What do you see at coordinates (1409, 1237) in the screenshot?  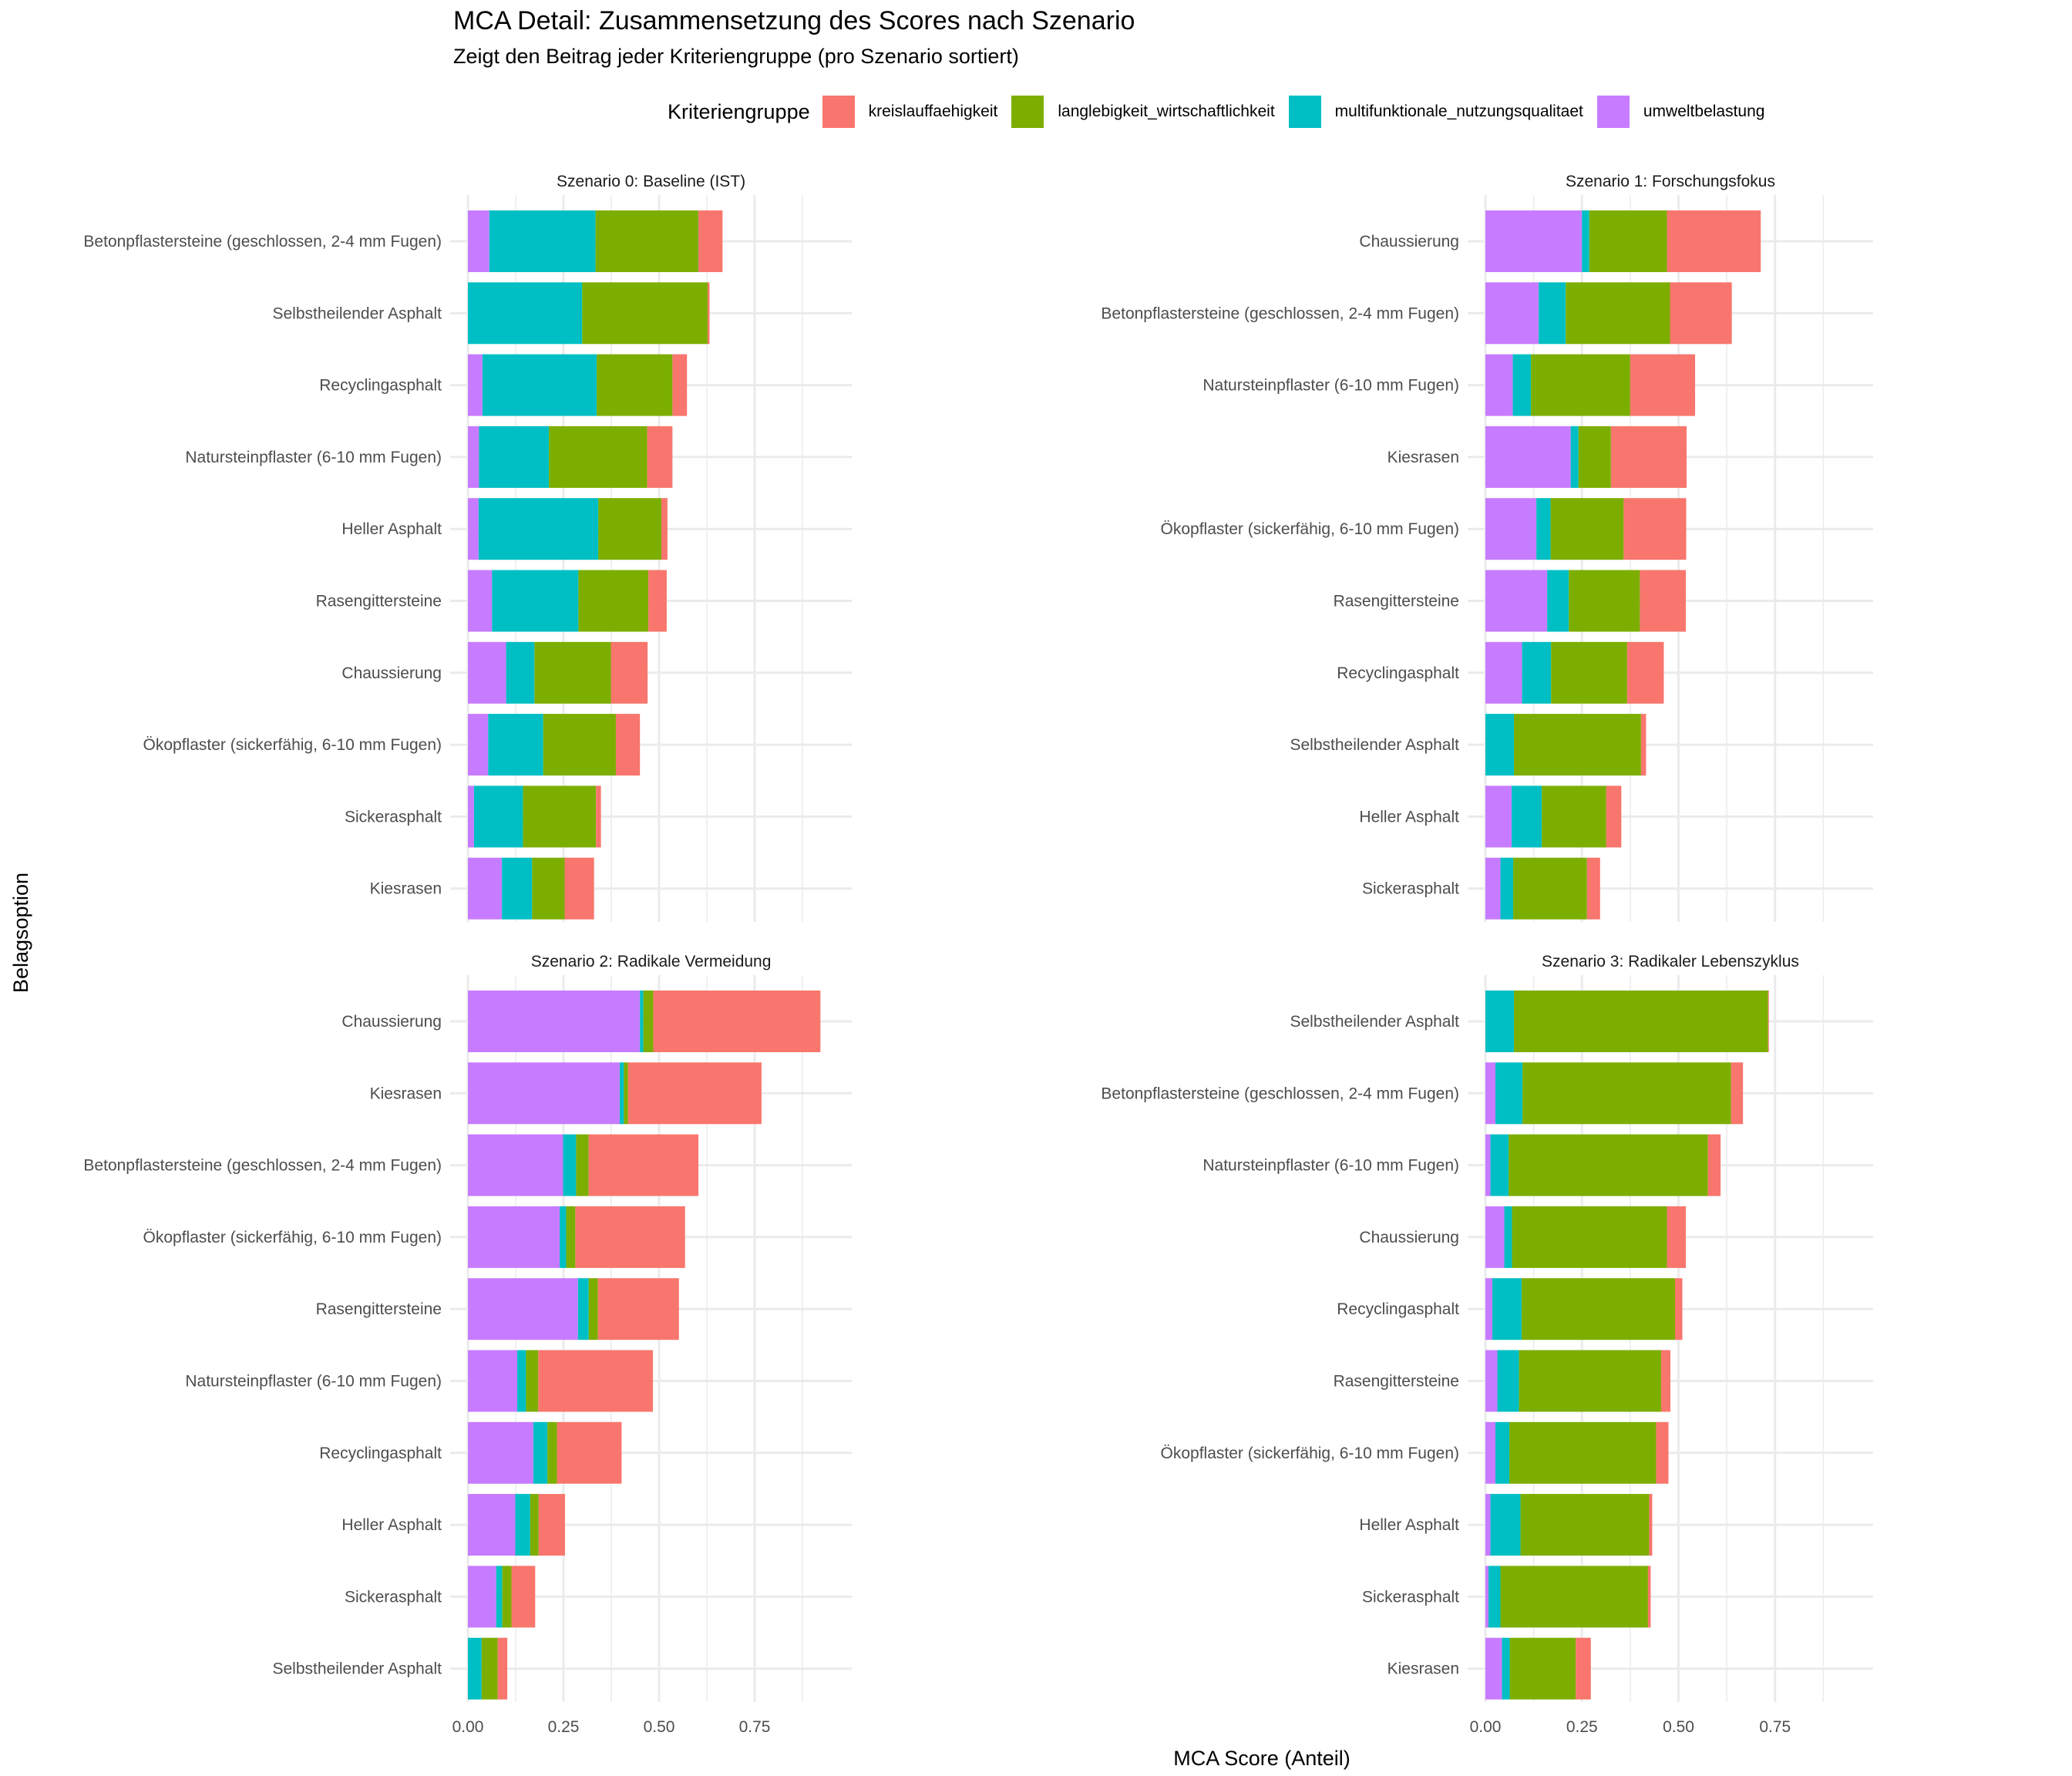 I see `y-tick-label: Chaussierung` at bounding box center [1409, 1237].